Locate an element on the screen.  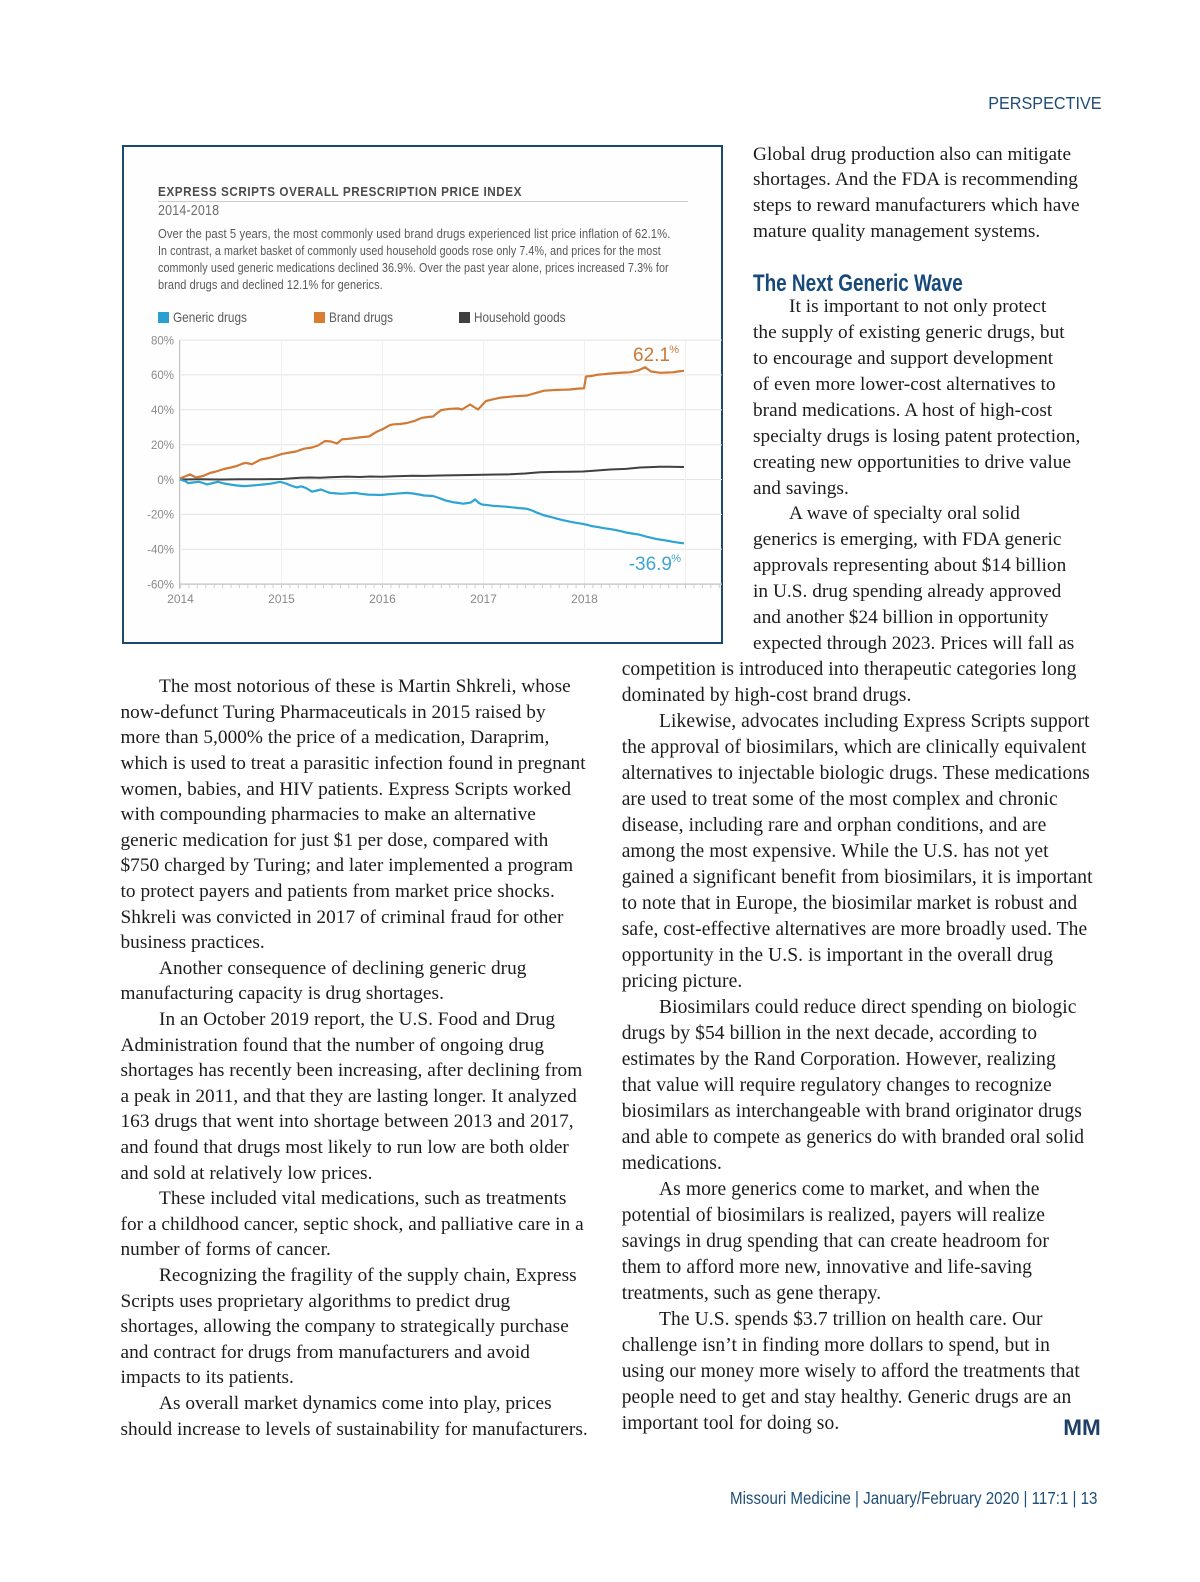
svg-text: 2014 is located at coordinates (180, 599).